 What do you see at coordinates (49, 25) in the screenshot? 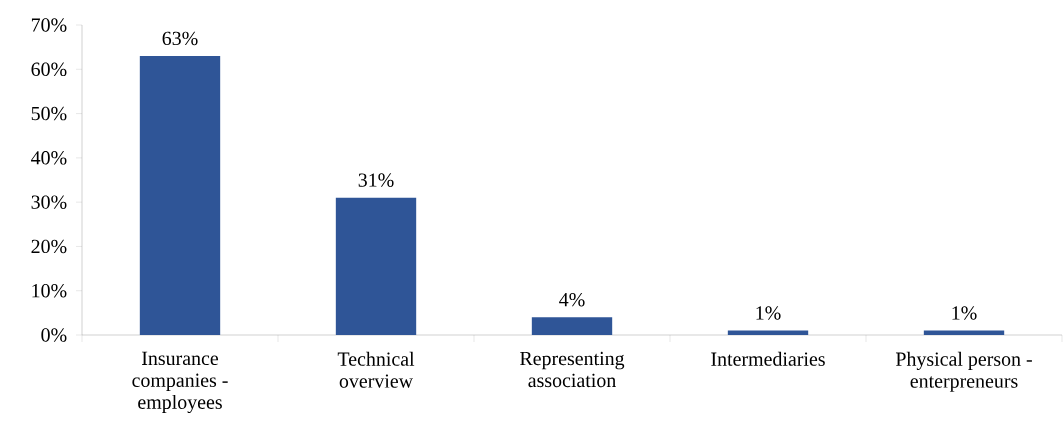
I see `y-tick-label: 70%` at bounding box center [49, 25].